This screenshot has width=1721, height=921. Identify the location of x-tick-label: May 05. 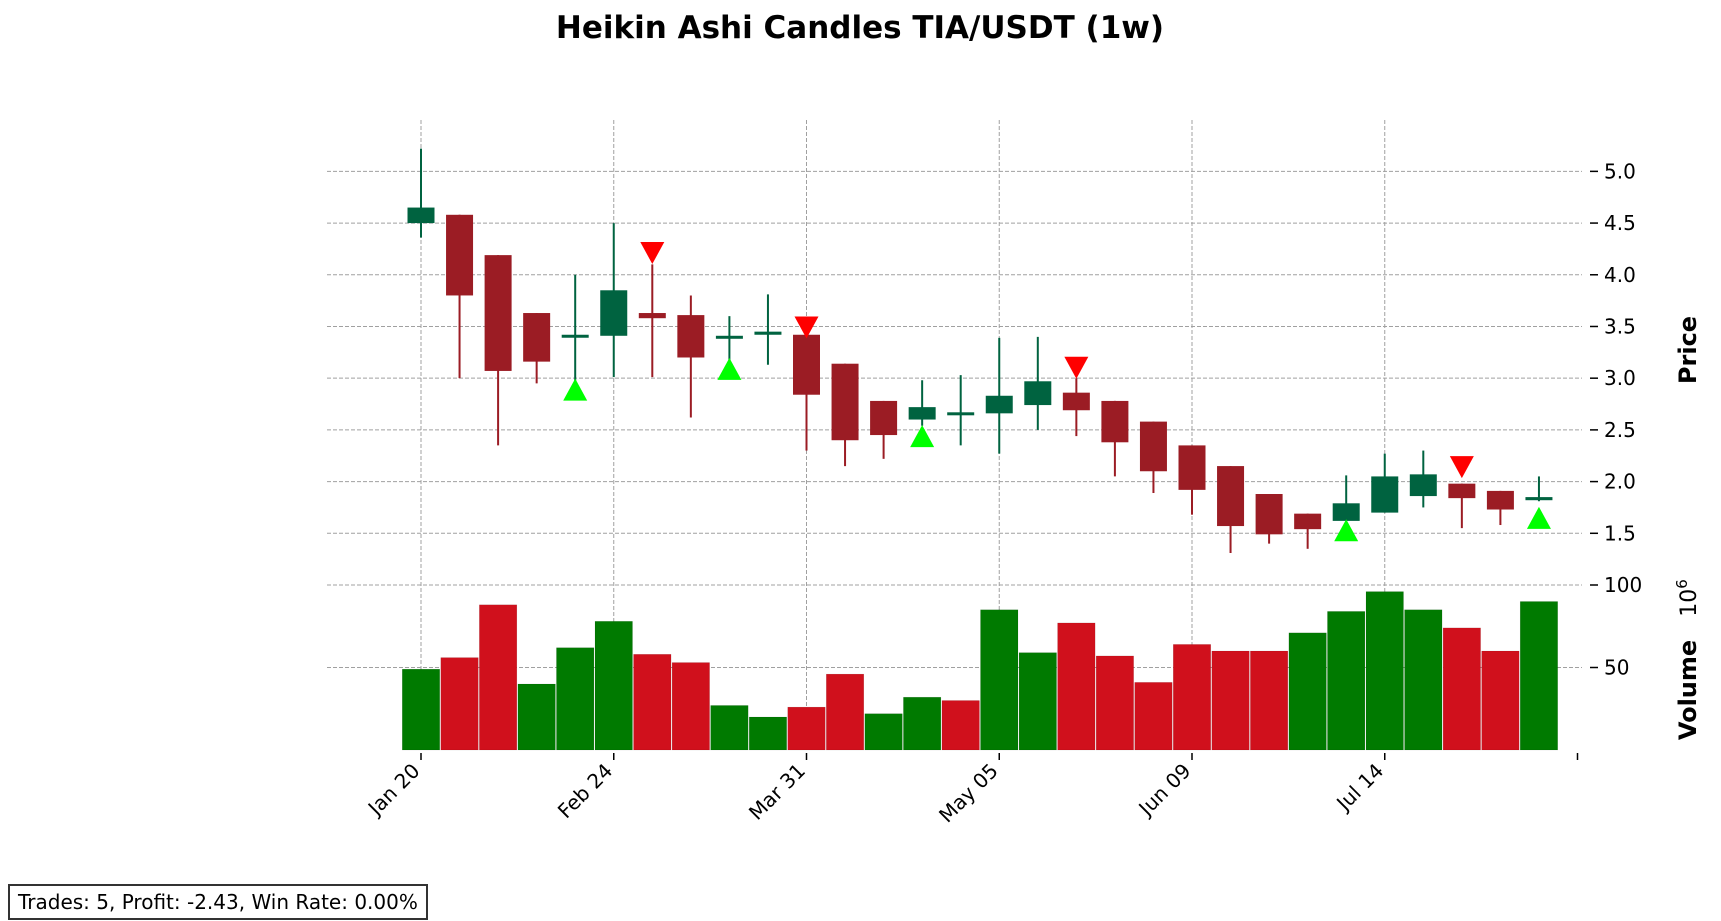
(968, 793).